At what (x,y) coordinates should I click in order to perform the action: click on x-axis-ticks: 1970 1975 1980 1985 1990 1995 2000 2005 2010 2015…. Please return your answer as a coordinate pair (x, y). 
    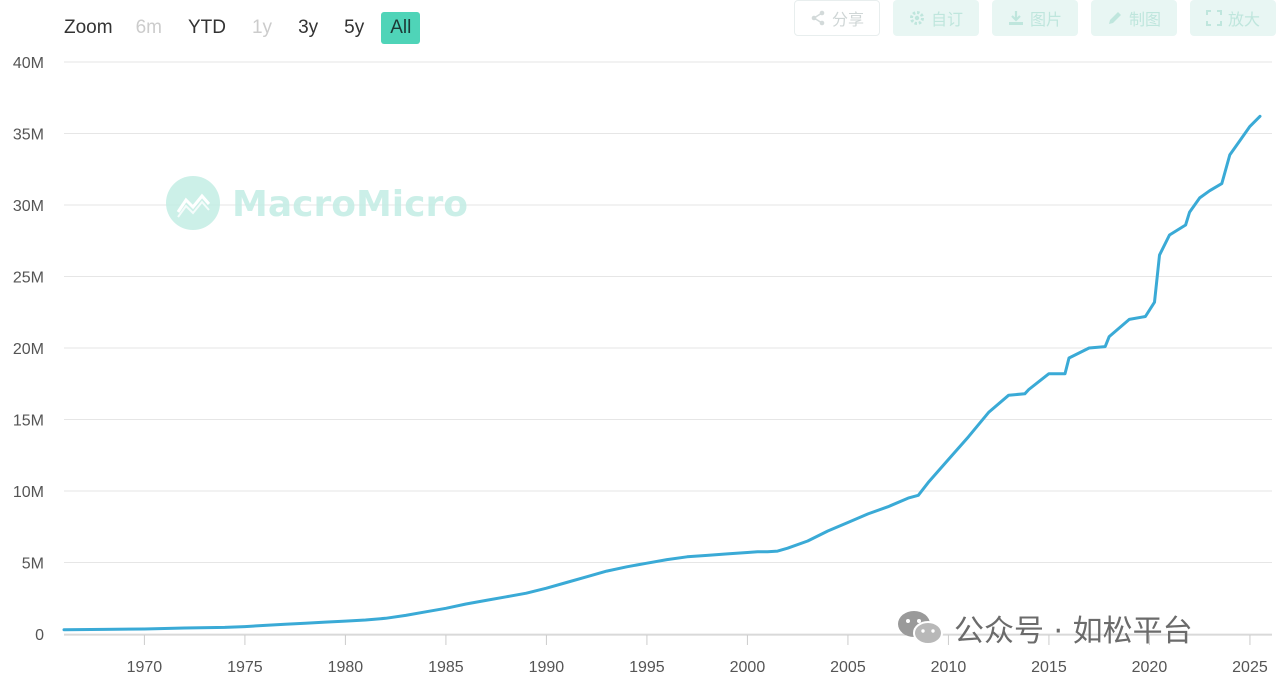
    Looking at the image, I should click on (697, 655).